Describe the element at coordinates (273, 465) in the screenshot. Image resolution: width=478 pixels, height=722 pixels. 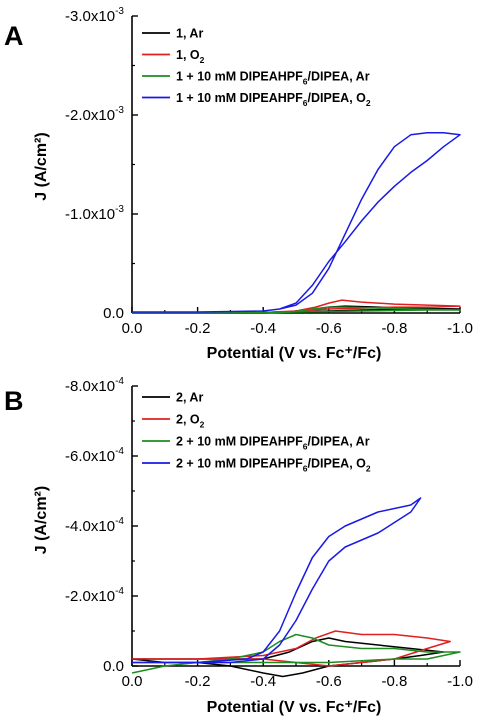
I see `legend-entry: 2 + 10 mM DIPEAHPF6/DIPEA, O2` at that location.